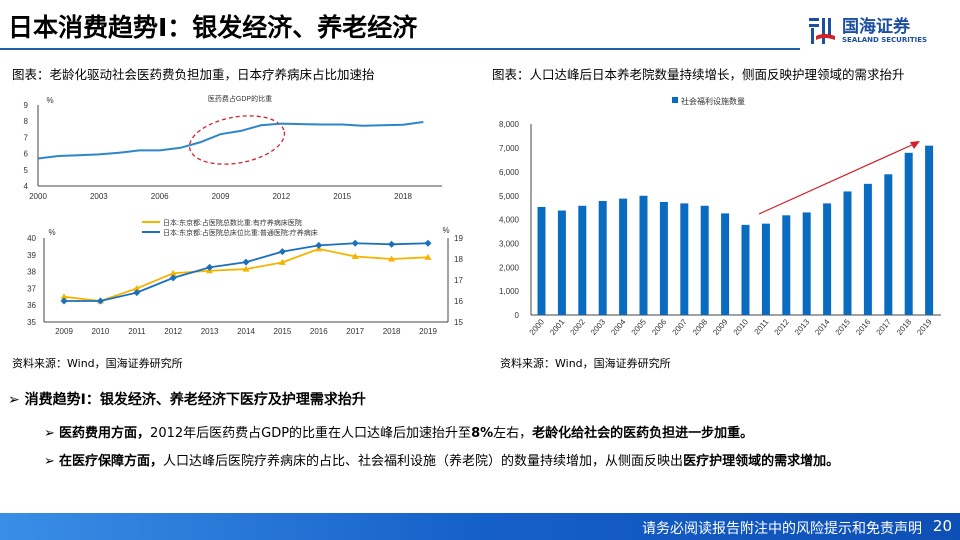 Image resolution: width=960 pixels, height=540 pixels. I want to click on c3-y-tick: 3,000, so click(509, 243).